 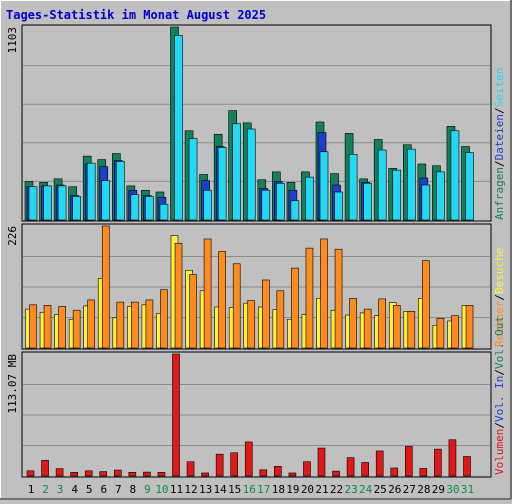 I want to click on day-label-8: 8, so click(x=133, y=489).